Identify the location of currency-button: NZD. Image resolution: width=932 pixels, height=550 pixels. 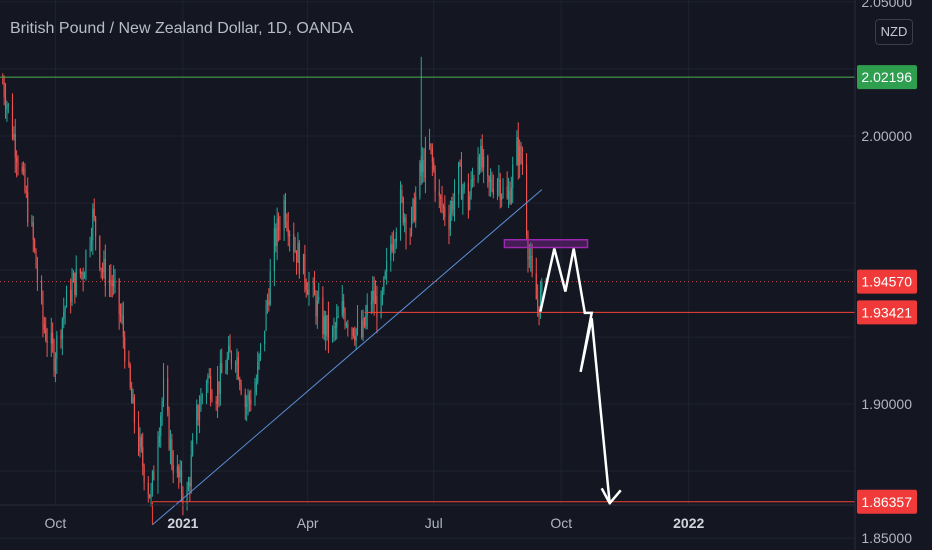
(894, 32).